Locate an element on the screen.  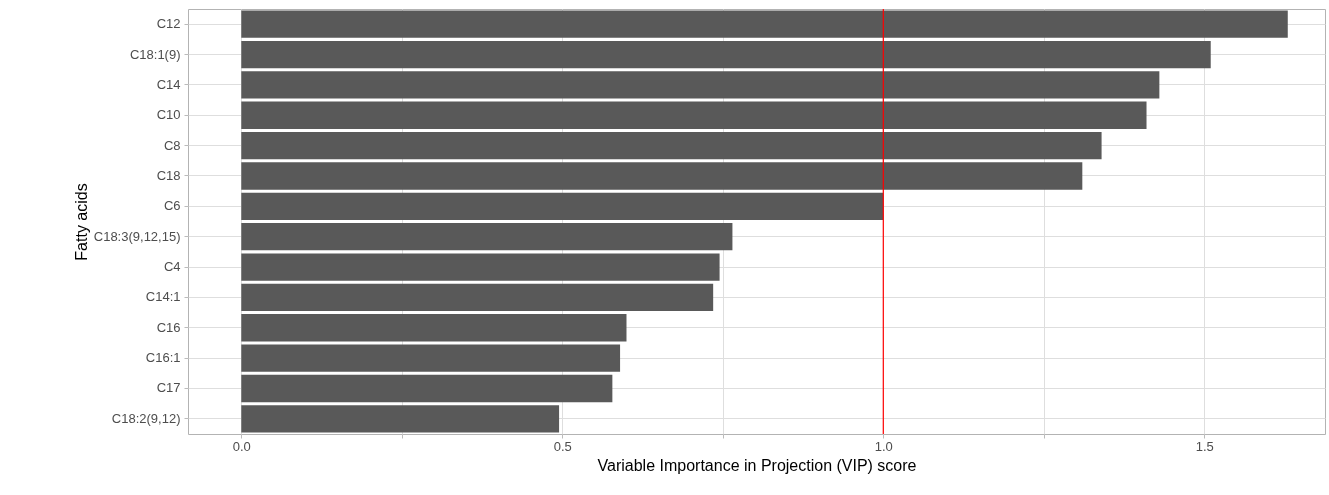
y-tick-label: C4 is located at coordinates (172, 267).